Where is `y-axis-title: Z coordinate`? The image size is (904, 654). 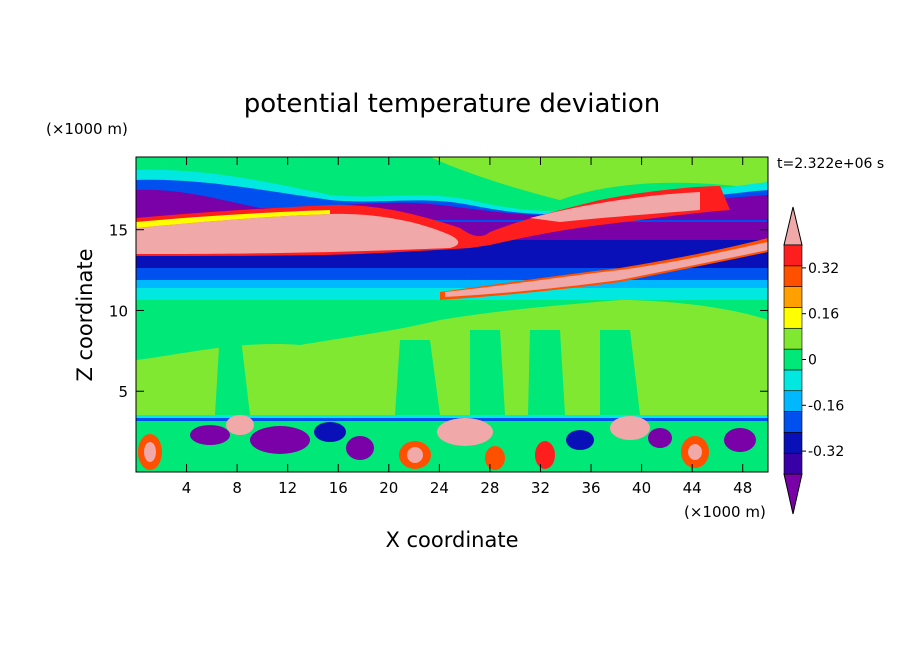
y-axis-title: Z coordinate is located at coordinates (85, 314).